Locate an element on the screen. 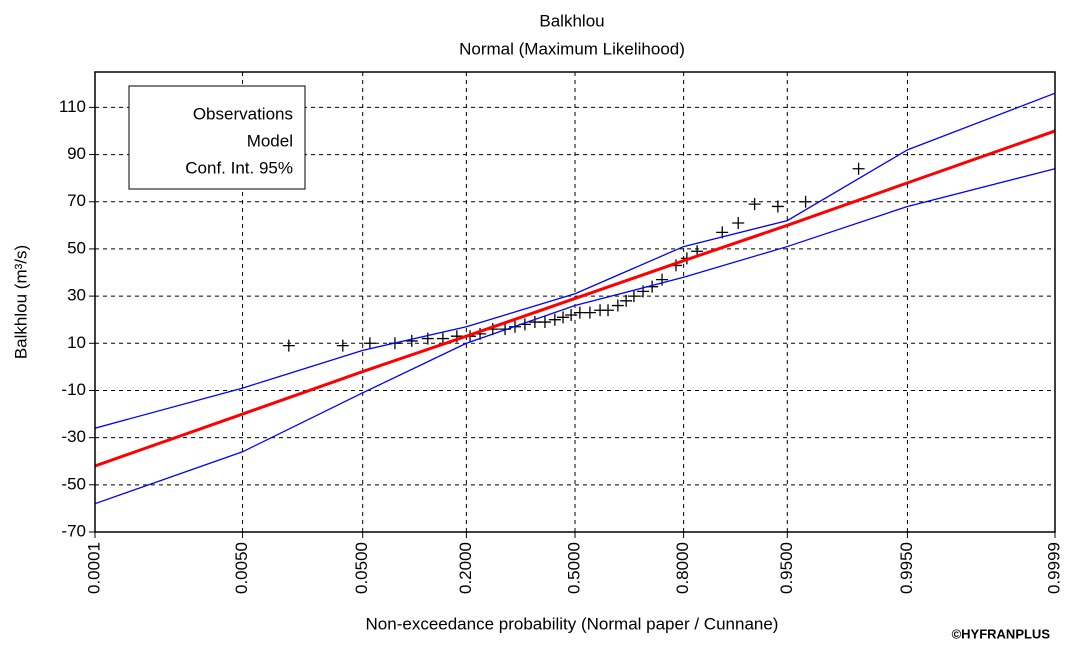 Image resolution: width=1066 pixels, height=650 pixels. legend-label: Observations is located at coordinates (243, 113).